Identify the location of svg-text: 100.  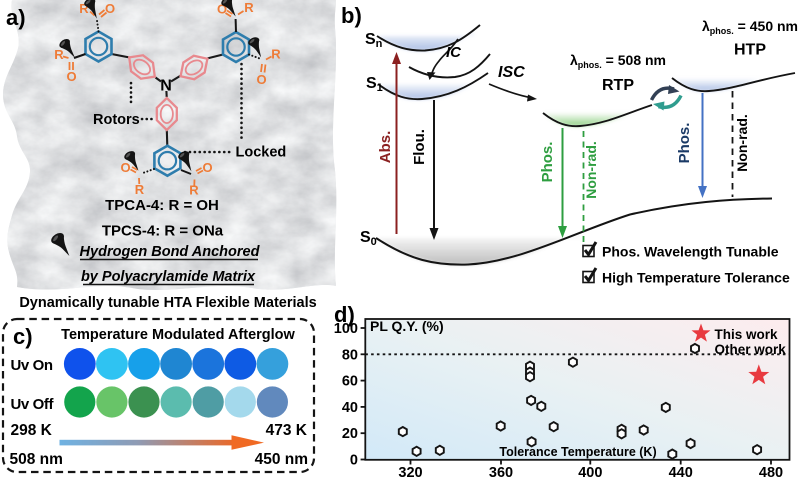
(346, 329).